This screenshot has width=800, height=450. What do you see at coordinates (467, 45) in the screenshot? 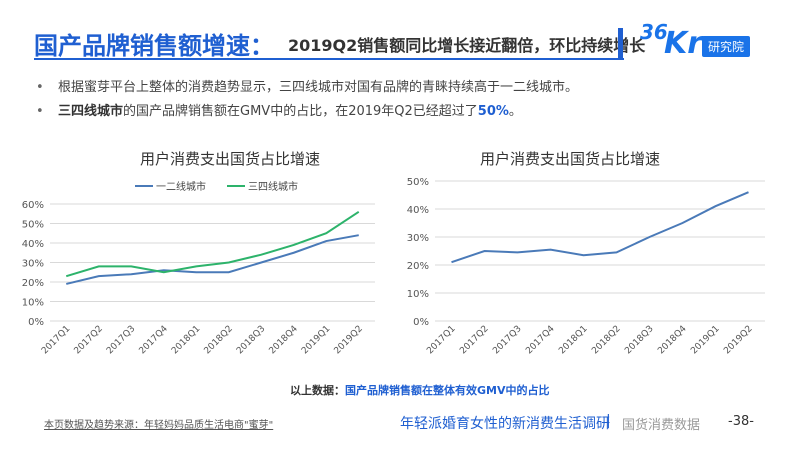
I see `page-subtitle: 2019Q2销售额同比增长接近翻倍，环比持续增长` at bounding box center [467, 45].